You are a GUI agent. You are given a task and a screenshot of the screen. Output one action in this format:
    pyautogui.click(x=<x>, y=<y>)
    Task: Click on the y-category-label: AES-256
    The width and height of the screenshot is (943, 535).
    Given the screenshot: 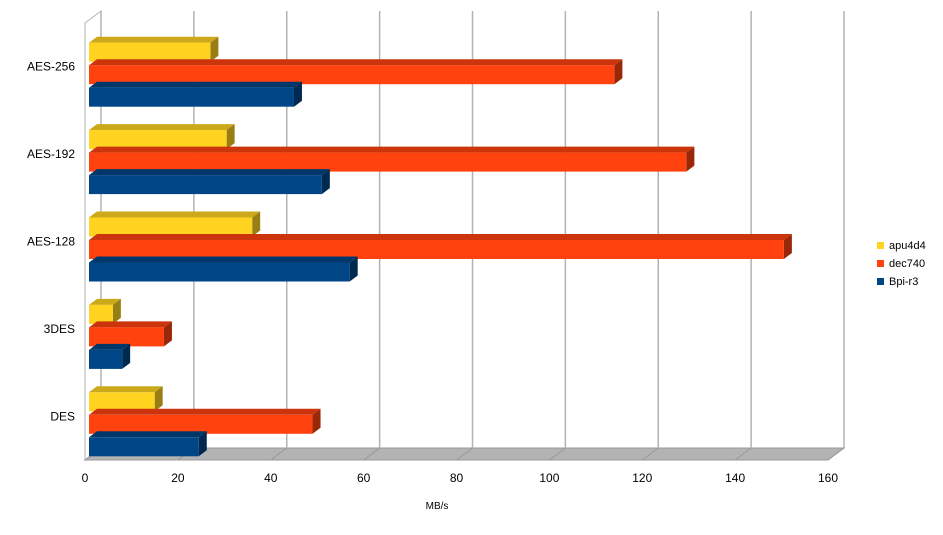 What is the action you would take?
    pyautogui.click(x=51, y=67)
    